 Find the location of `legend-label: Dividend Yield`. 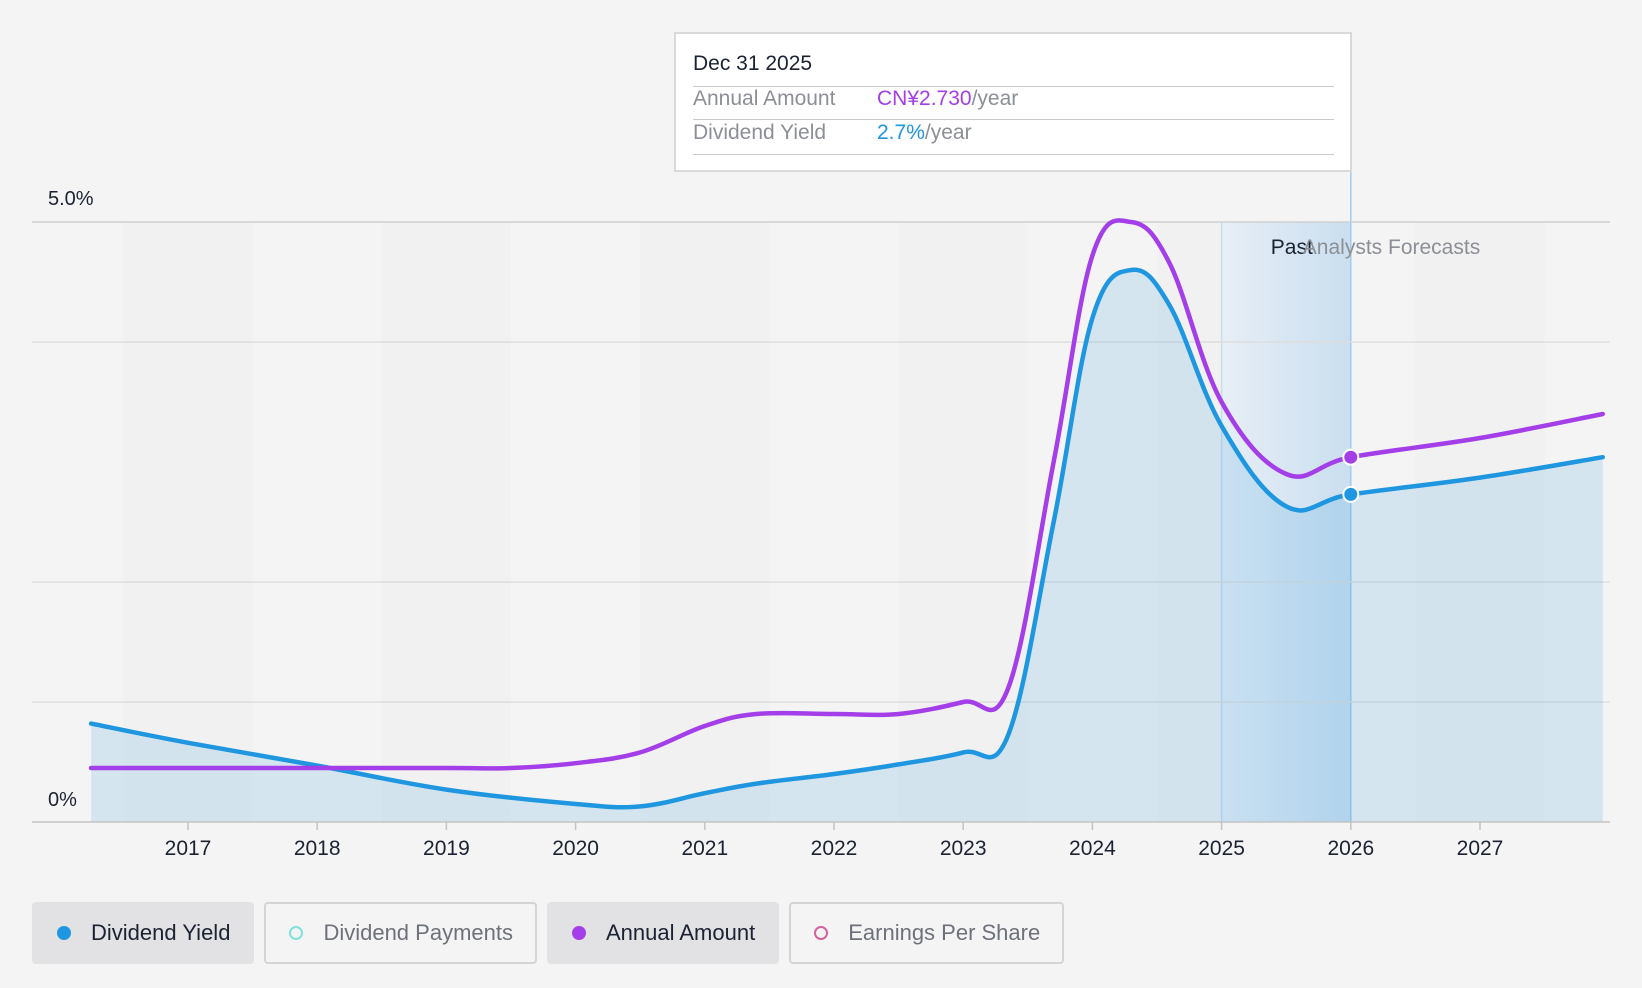

legend-label: Dividend Yield is located at coordinates (161, 932).